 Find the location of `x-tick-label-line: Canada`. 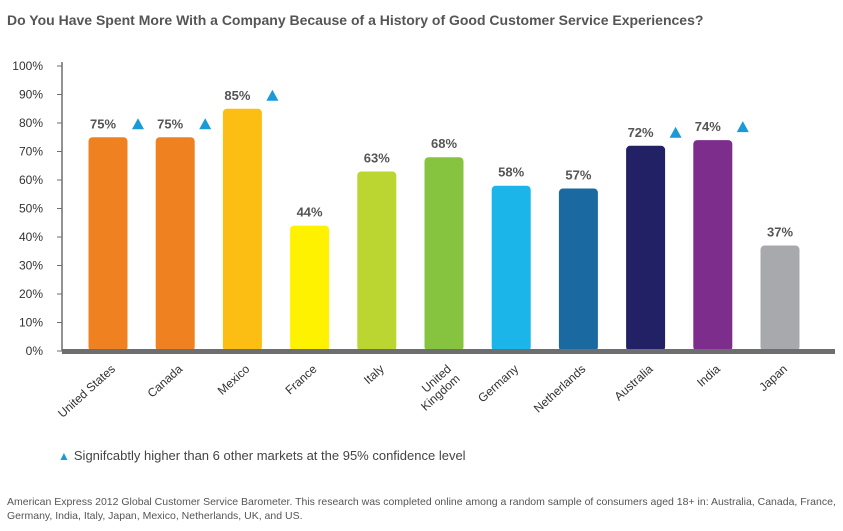

x-tick-label-line: Canada is located at coordinates (165, 381).